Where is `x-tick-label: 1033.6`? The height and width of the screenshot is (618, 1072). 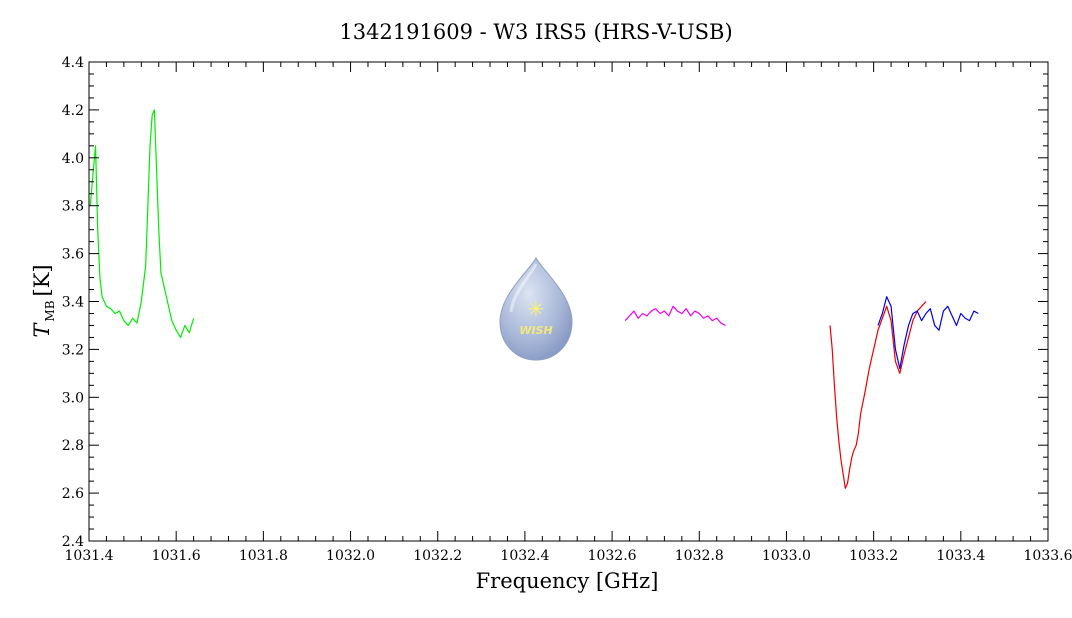
x-tick-label: 1033.6 is located at coordinates (1048, 556).